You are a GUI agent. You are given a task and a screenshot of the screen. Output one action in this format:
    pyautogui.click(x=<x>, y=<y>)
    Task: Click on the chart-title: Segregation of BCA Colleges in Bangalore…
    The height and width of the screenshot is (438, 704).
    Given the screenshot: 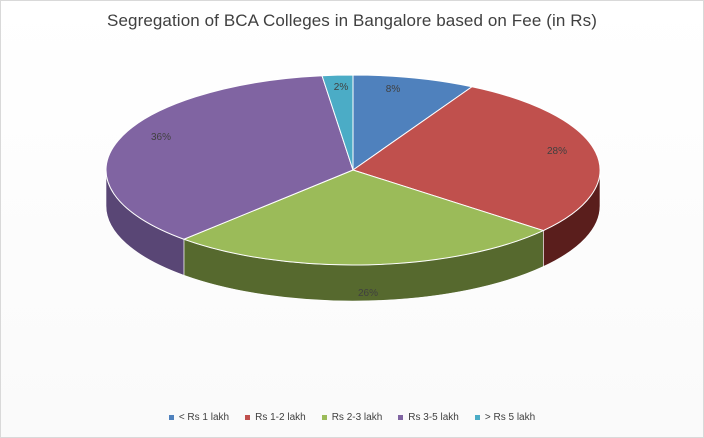 What is the action you would take?
    pyautogui.click(x=352, y=20)
    